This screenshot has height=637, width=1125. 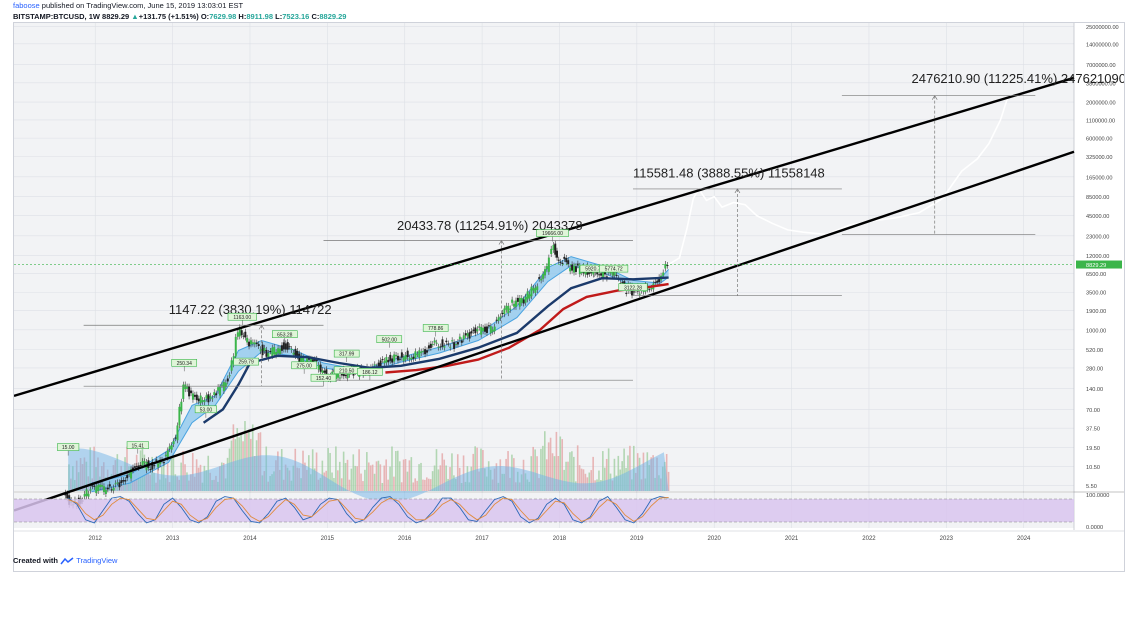 What do you see at coordinates (1096, 275) in the screenshot?
I see `y-tick-label: 6500.00` at bounding box center [1096, 275].